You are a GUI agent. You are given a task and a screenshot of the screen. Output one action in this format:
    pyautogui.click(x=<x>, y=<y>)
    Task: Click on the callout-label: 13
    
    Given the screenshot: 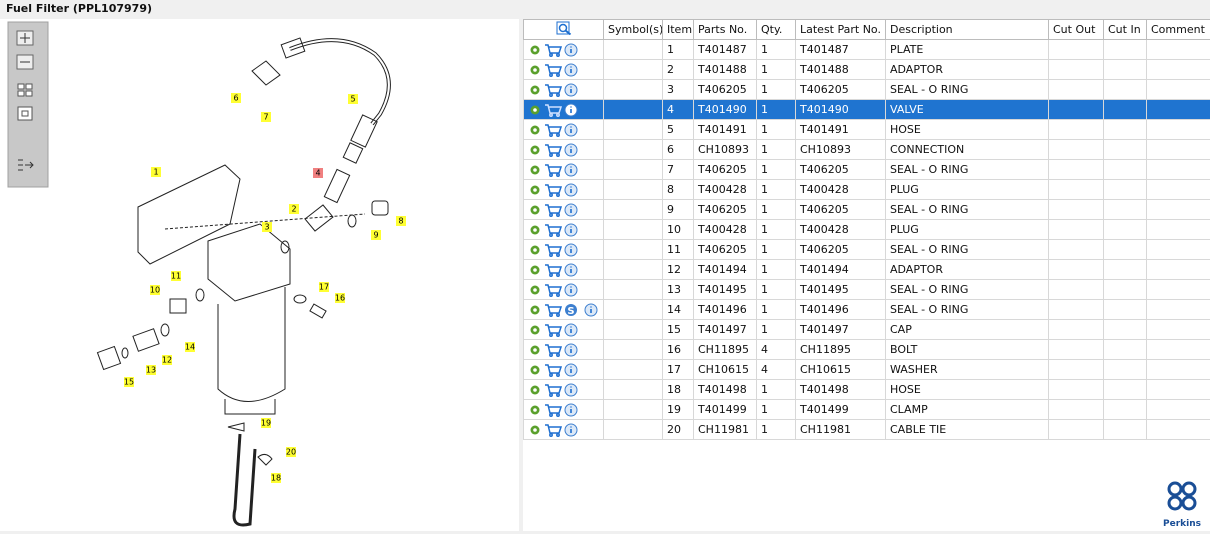 What is the action you would take?
    pyautogui.click(x=151, y=370)
    